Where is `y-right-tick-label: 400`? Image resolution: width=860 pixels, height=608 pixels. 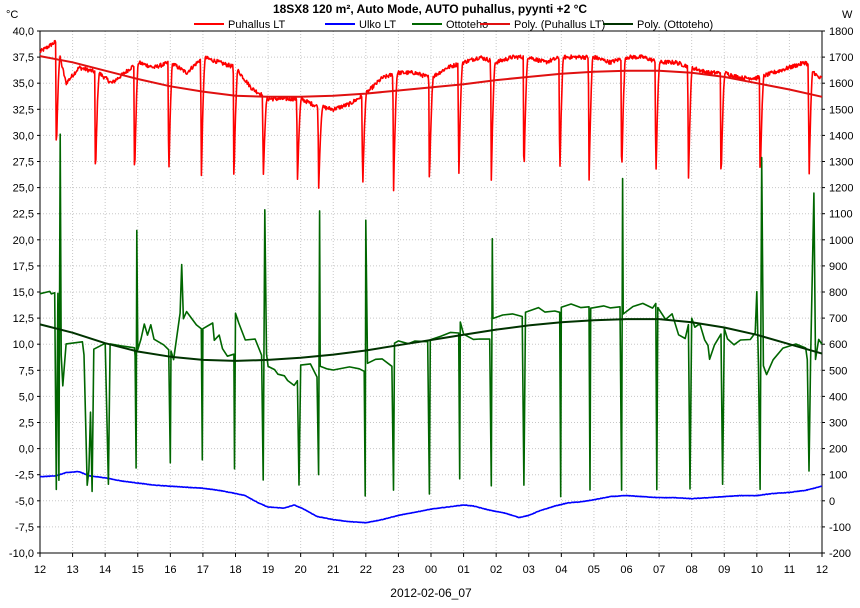 y-right-tick-label: 400 is located at coordinates (838, 397).